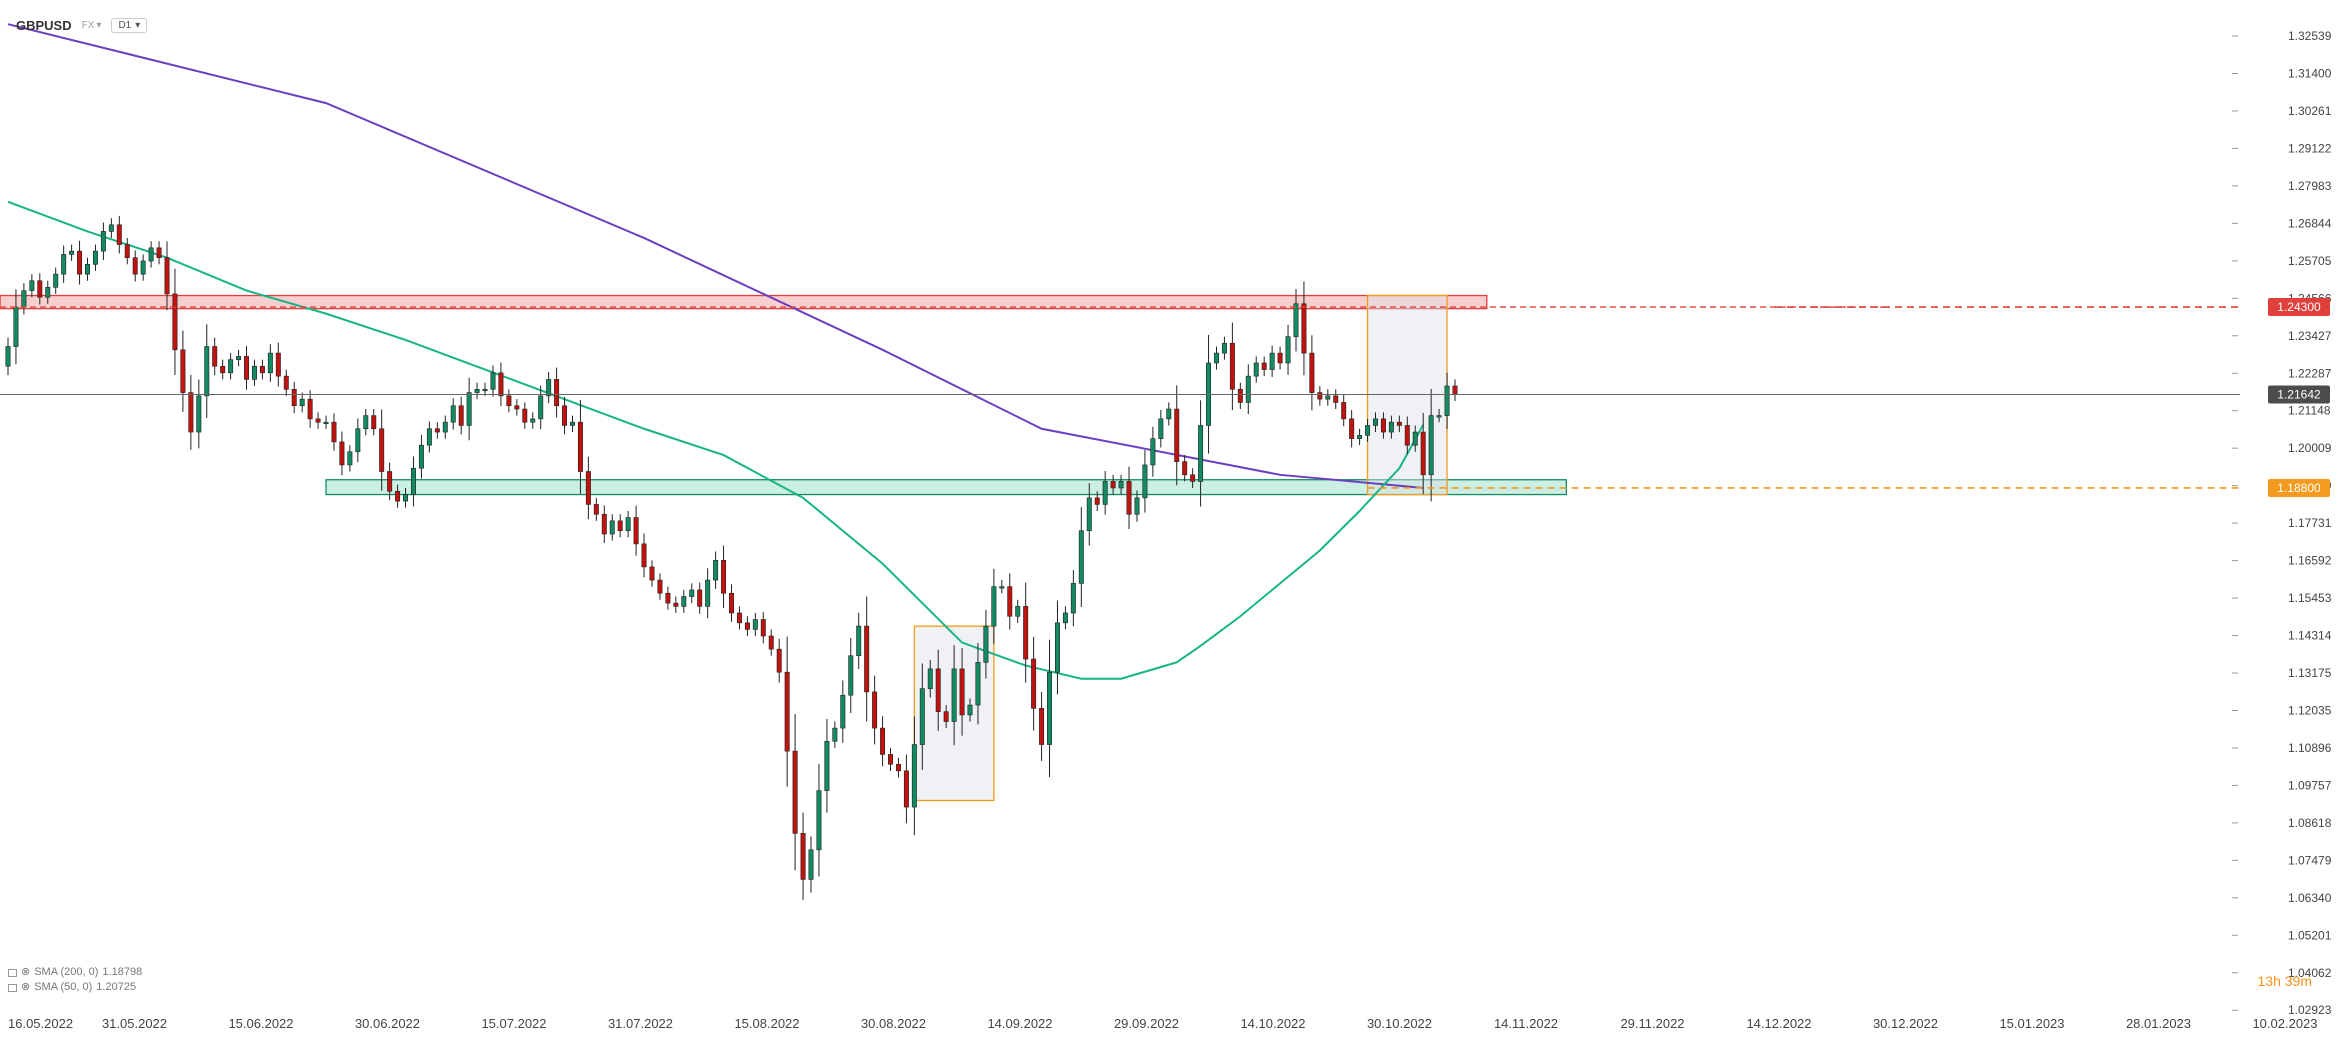 This screenshot has width=2346, height=1039. Describe the element at coordinates (2309, 411) in the screenshot. I see `y-tick-label: 1.21148` at that location.